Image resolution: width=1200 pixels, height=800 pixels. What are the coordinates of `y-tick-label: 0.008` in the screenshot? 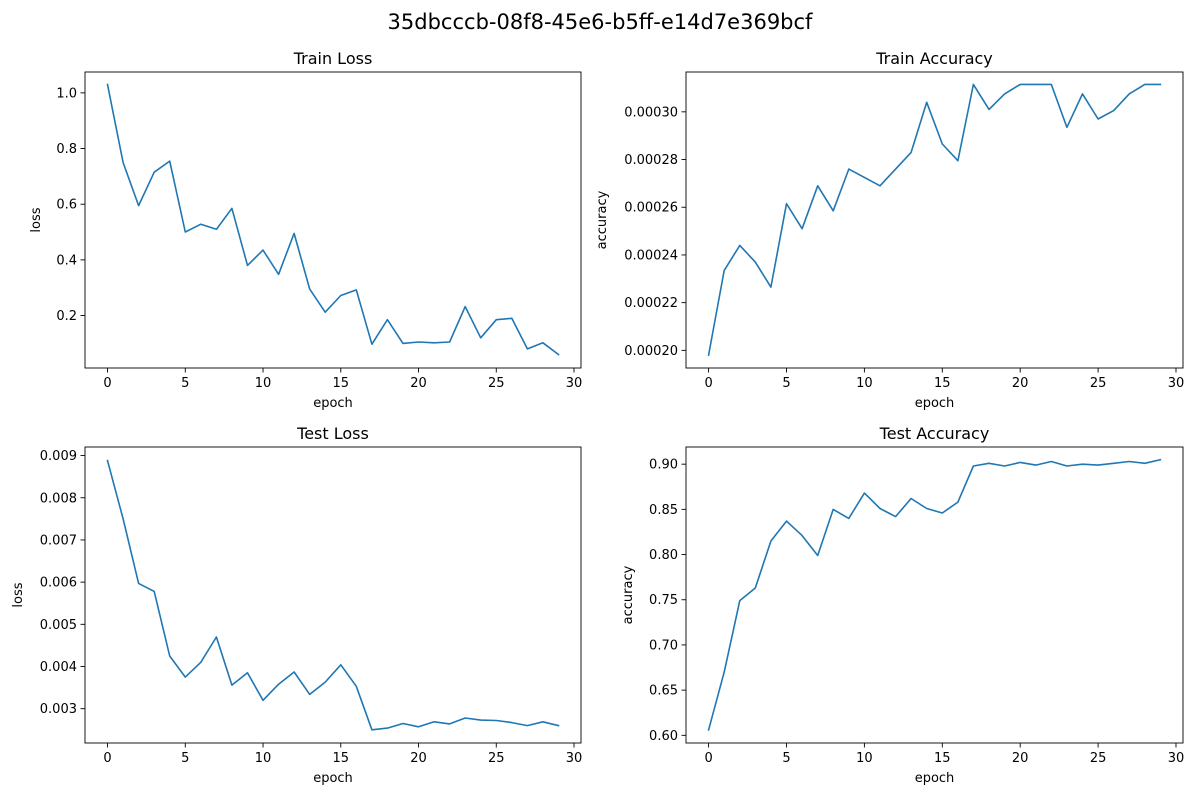 It's located at (58, 498).